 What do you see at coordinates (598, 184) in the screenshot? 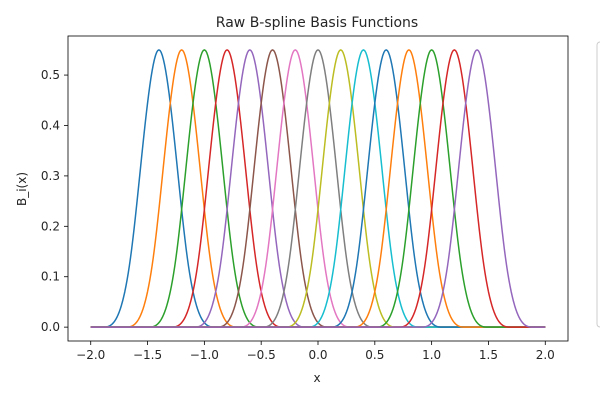
I see `legend-box` at bounding box center [598, 184].